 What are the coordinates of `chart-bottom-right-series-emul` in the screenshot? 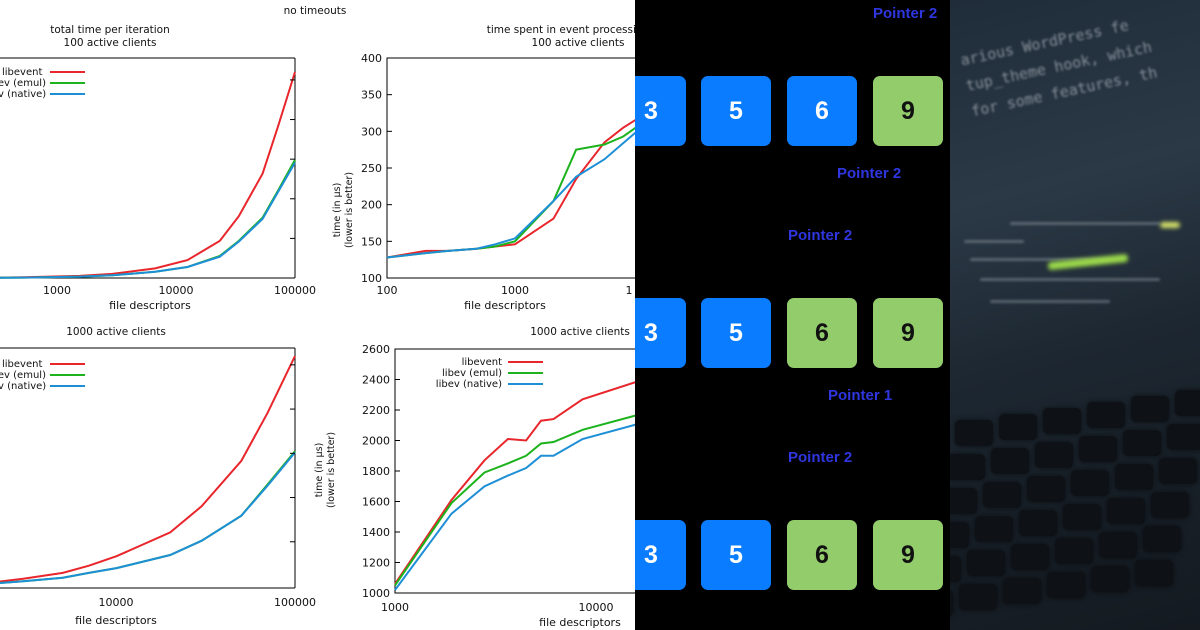 It's located at (514, 500).